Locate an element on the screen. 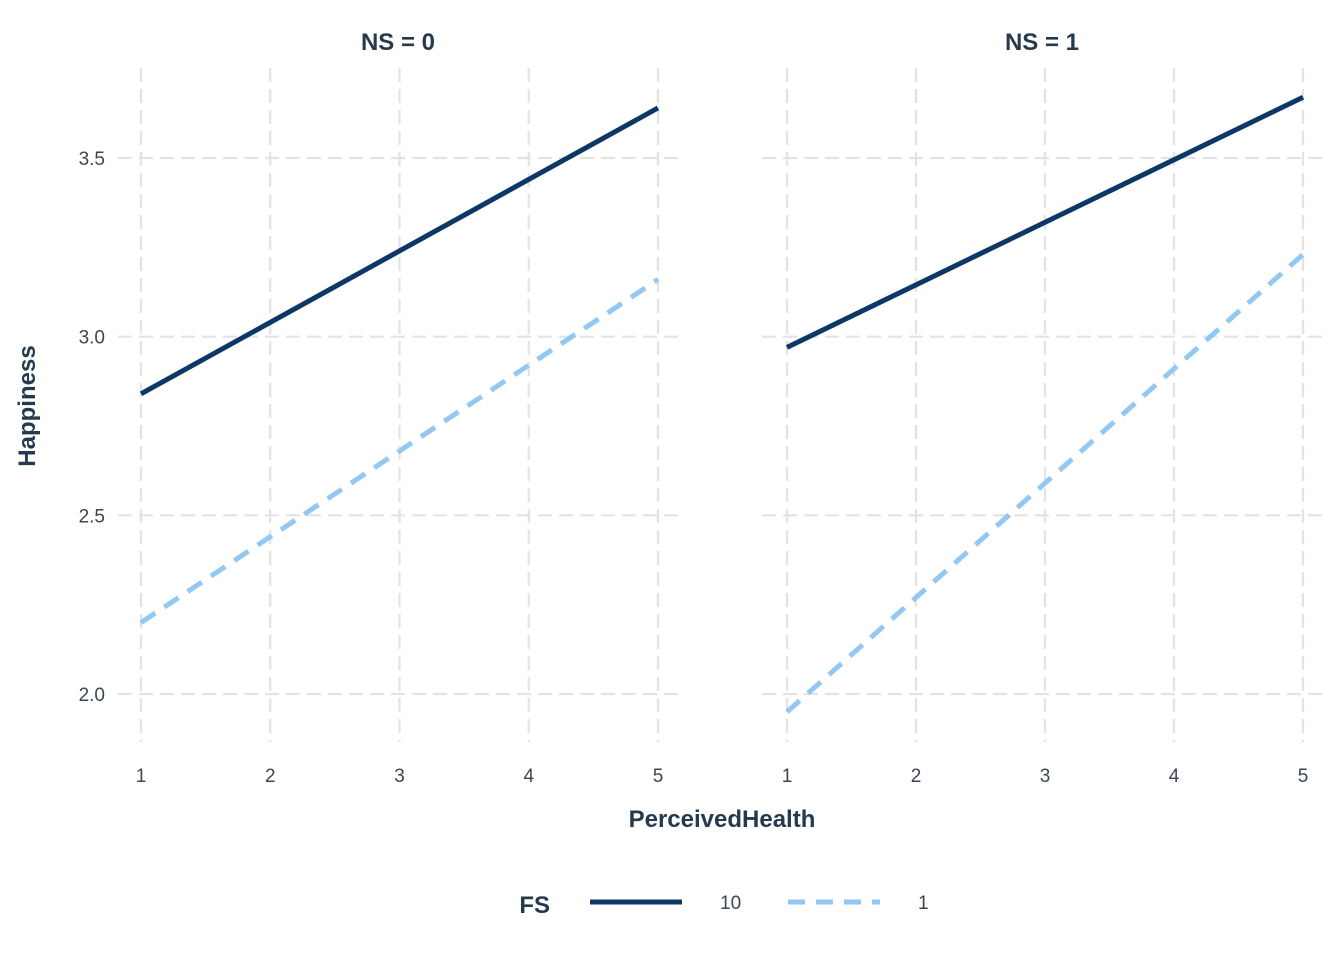 The height and width of the screenshot is (960, 1344). y-tick-label: 2.5 is located at coordinates (92, 516).